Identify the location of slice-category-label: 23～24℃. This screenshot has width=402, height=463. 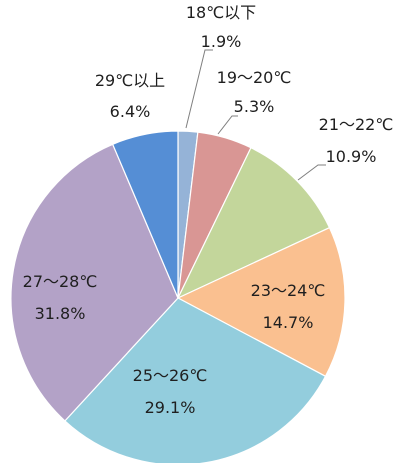
(288, 290).